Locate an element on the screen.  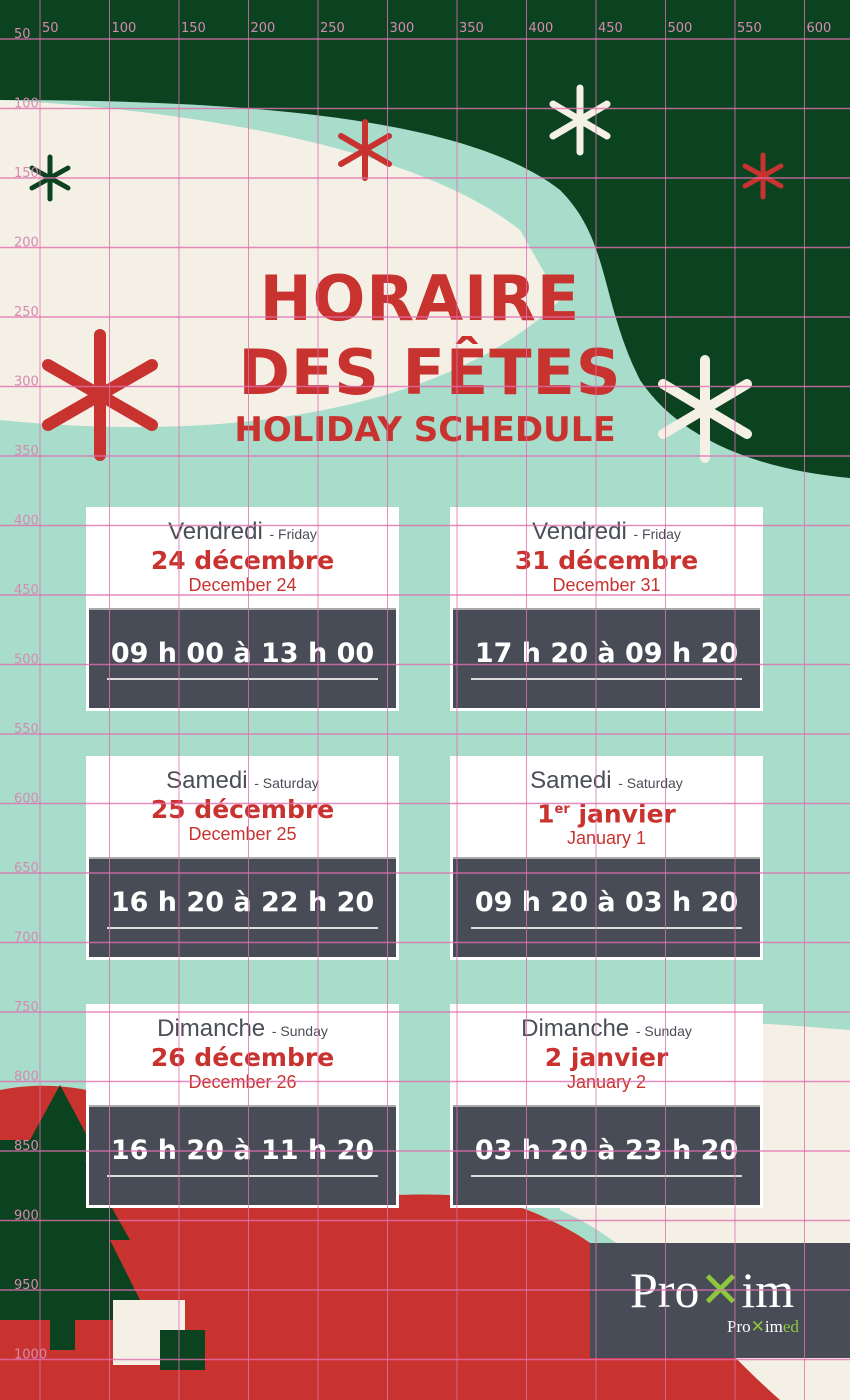
hours-box: 17 h 20 à 09 h 20 is located at coordinates (606, 658).